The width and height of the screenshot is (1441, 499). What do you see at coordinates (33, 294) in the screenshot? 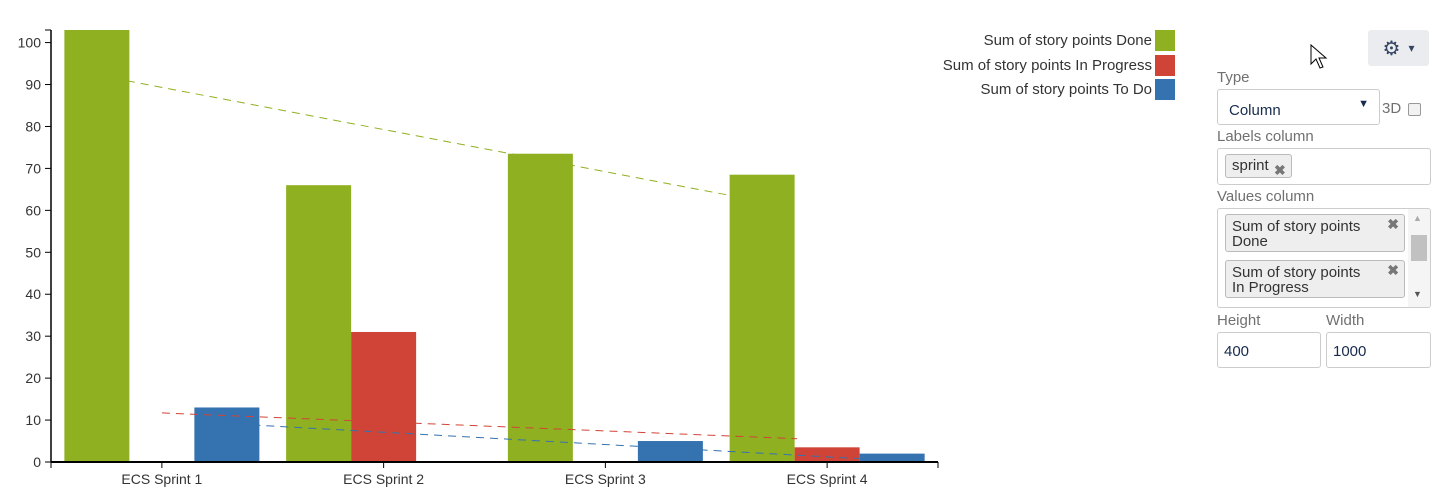
I see `y-tick-label: 40` at bounding box center [33, 294].